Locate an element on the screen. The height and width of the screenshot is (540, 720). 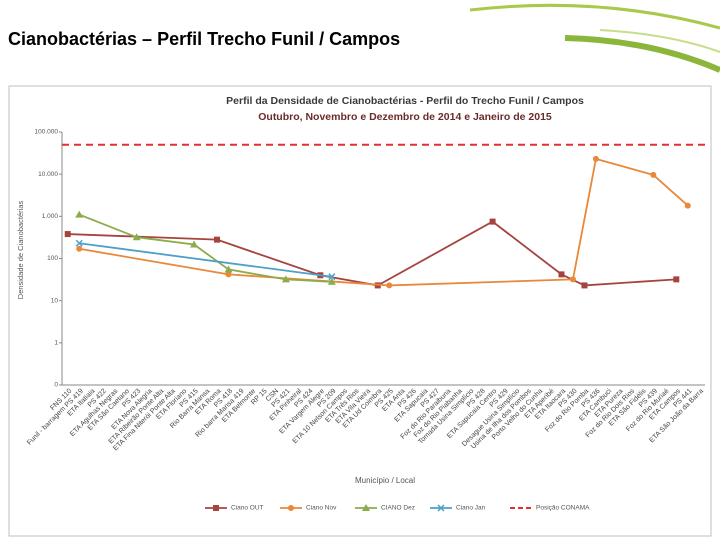
y-tick-label: 100 is located at coordinates (52, 258).